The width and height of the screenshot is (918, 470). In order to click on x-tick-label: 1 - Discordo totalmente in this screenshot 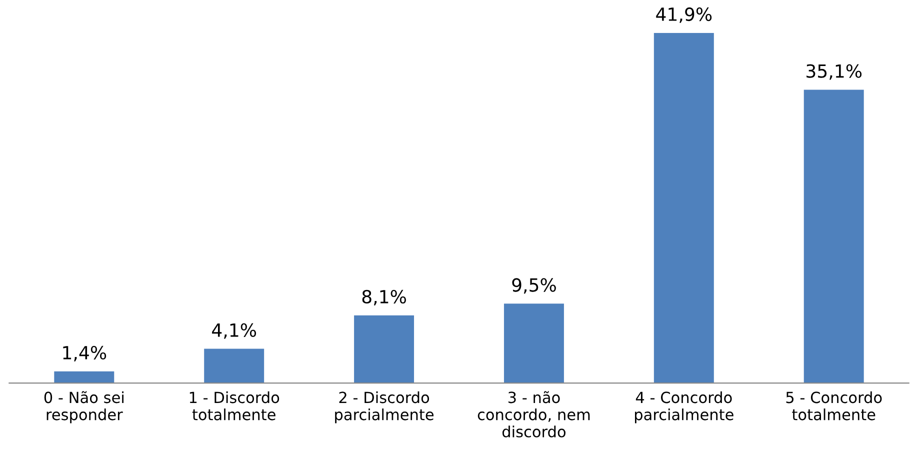, I will do `click(235, 405)`.